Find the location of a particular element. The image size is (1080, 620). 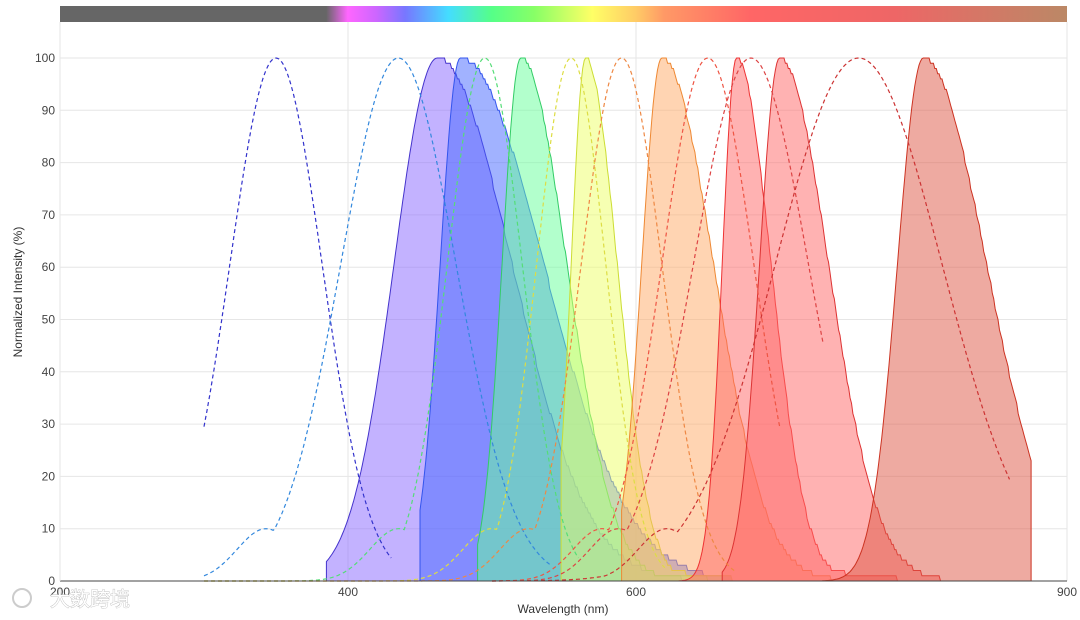

watermark: 大数跨境 is located at coordinates (71, 599).